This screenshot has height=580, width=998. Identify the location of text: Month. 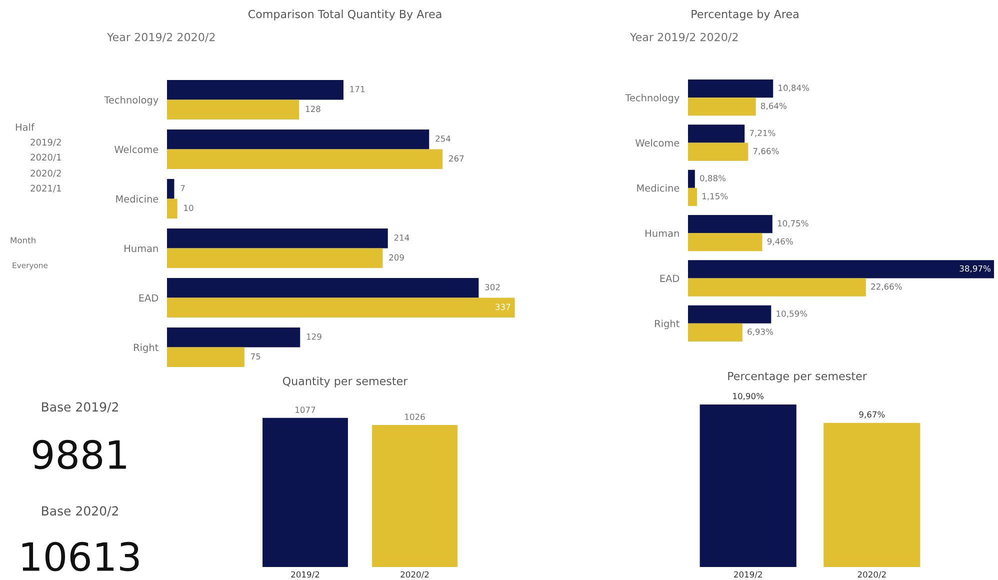
(23, 240).